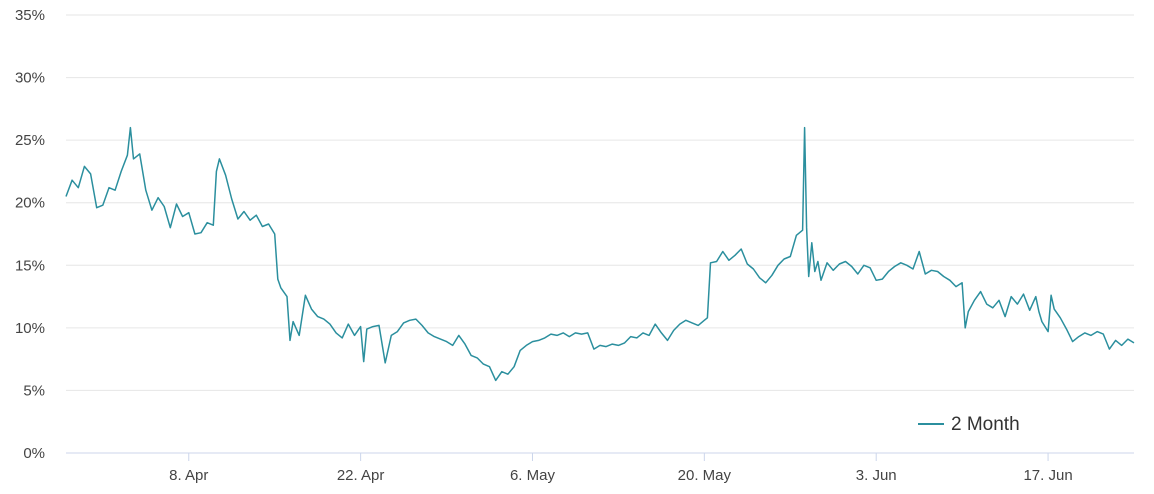 The width and height of the screenshot is (1154, 494). I want to click on x-tick-label: 17. Jun, so click(1047, 475).